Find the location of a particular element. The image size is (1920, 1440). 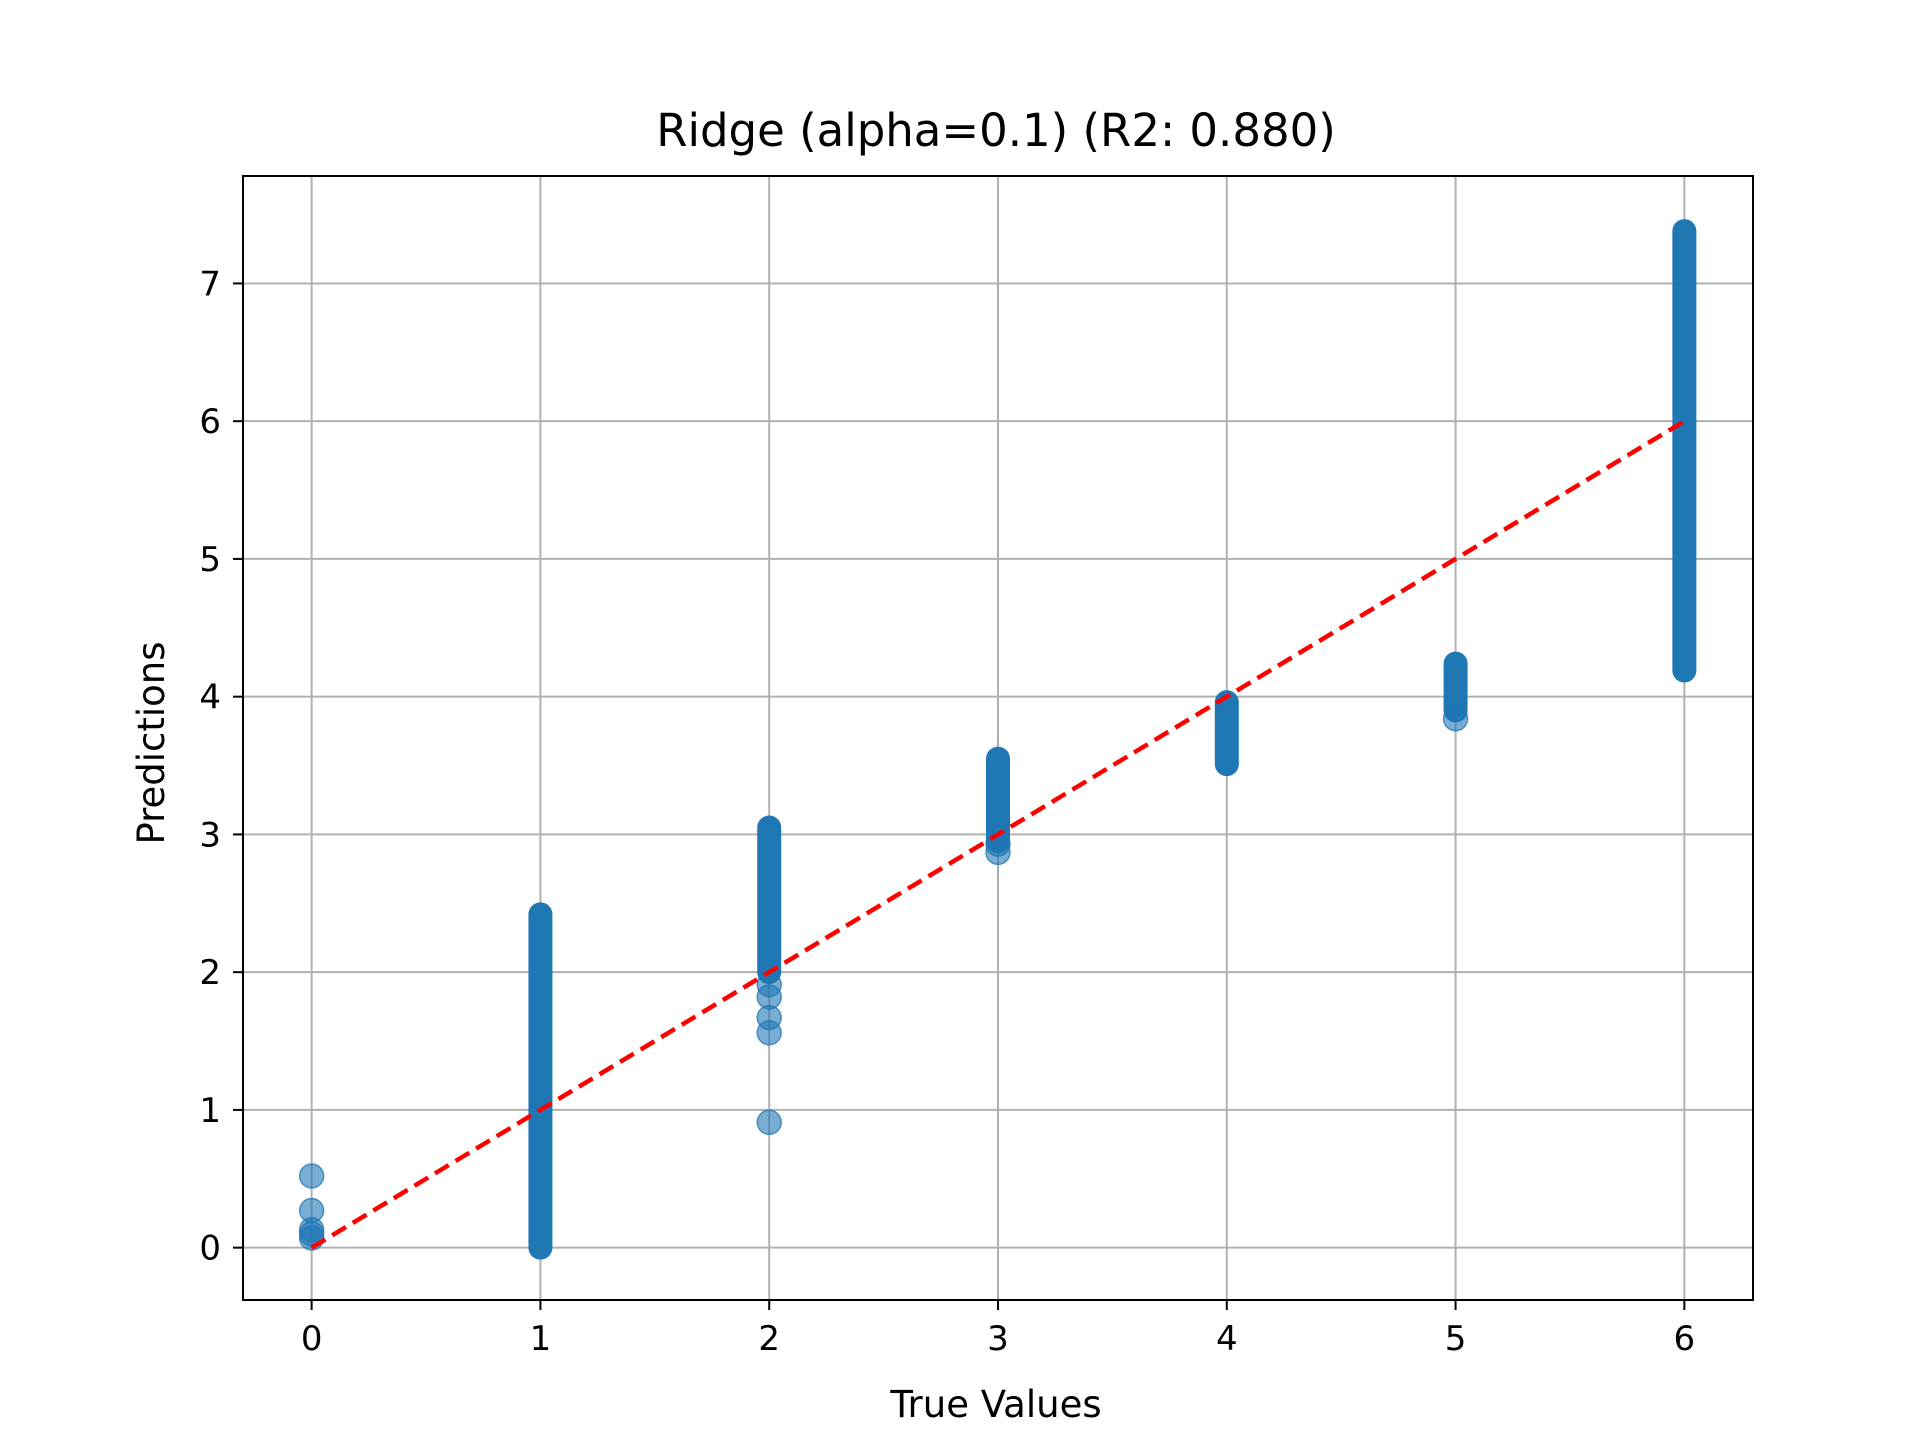

x-tick-label: 6 is located at coordinates (1685, 1339).